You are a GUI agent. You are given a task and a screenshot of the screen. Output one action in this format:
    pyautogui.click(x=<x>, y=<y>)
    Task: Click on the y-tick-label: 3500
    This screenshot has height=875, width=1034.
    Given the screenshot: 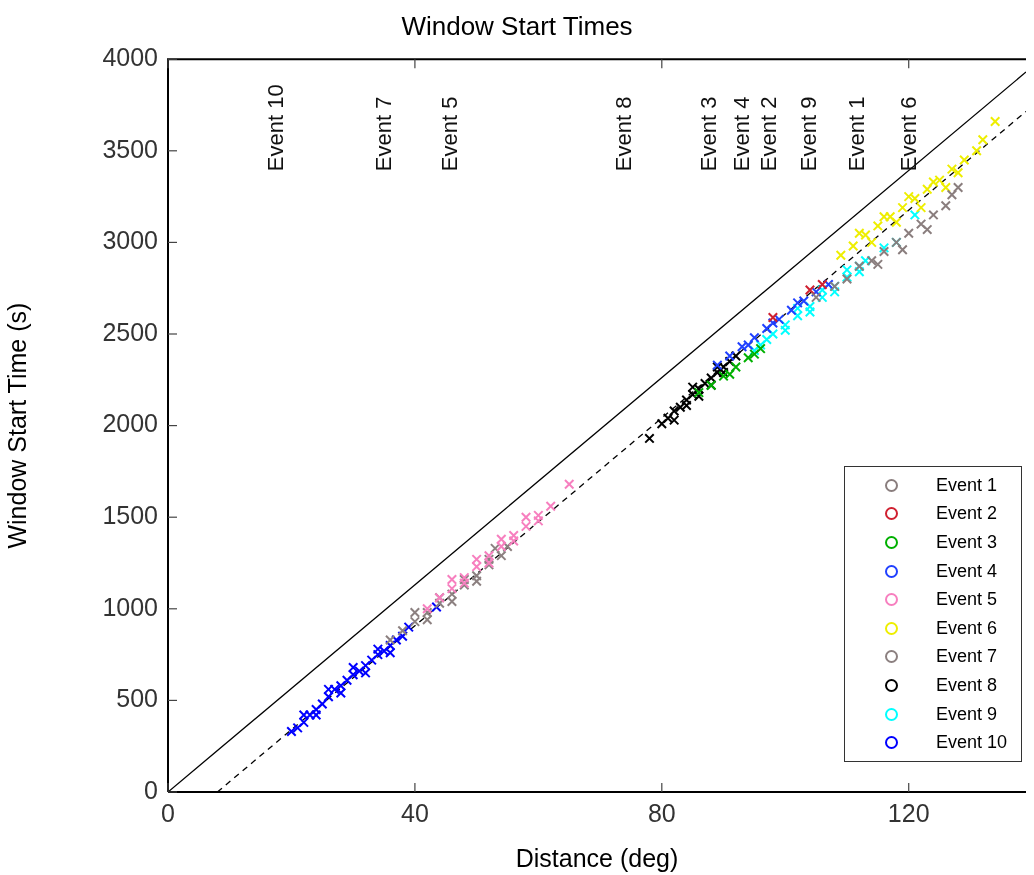 What is the action you would take?
    pyautogui.click(x=130, y=148)
    